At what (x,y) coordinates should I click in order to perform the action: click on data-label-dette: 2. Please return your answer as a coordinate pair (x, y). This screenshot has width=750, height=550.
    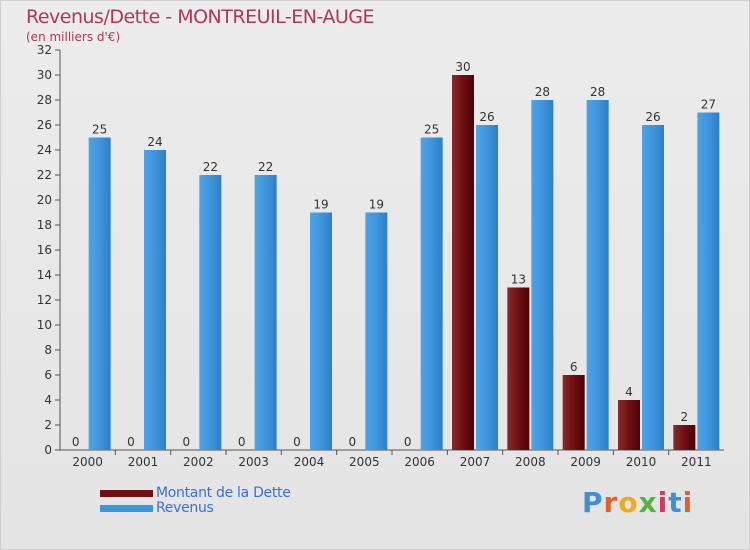
    Looking at the image, I should click on (685, 417).